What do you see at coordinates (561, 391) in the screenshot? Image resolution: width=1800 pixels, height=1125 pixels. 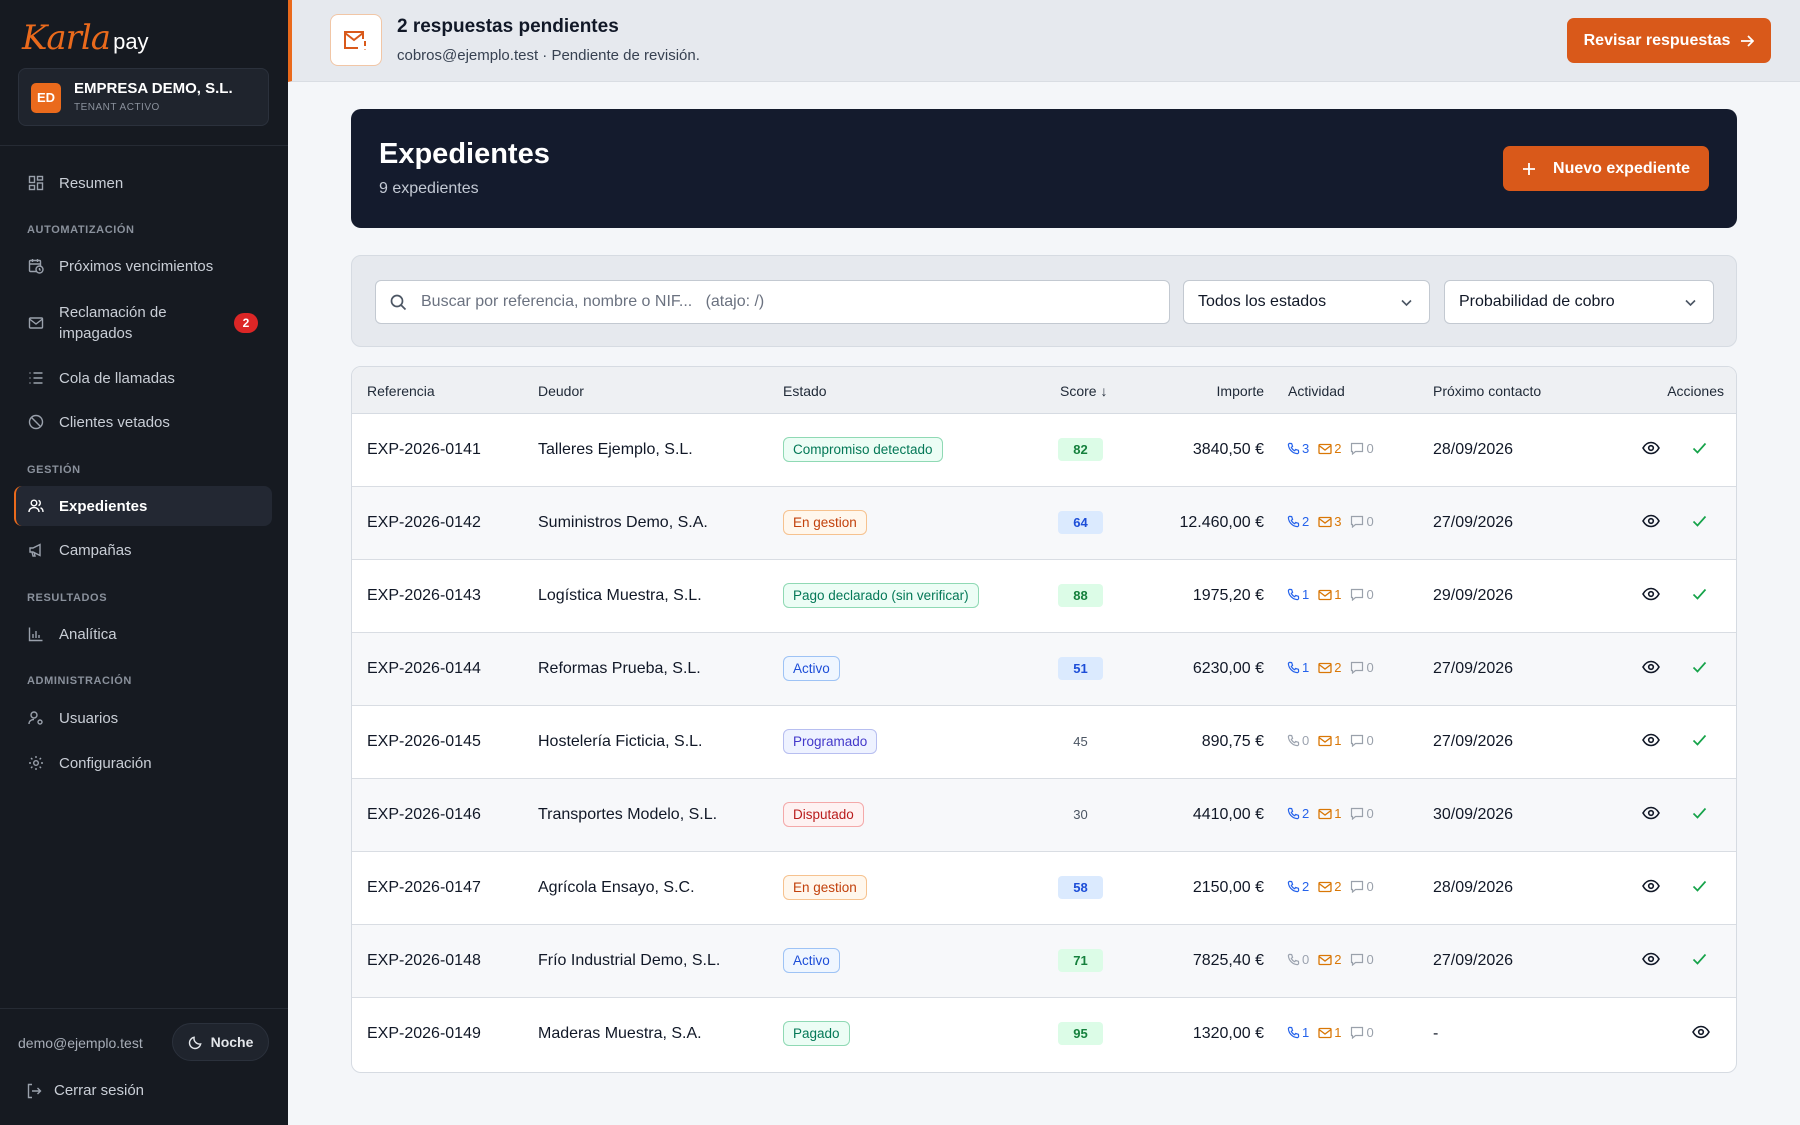 I see `column-deudor: Deudor` at bounding box center [561, 391].